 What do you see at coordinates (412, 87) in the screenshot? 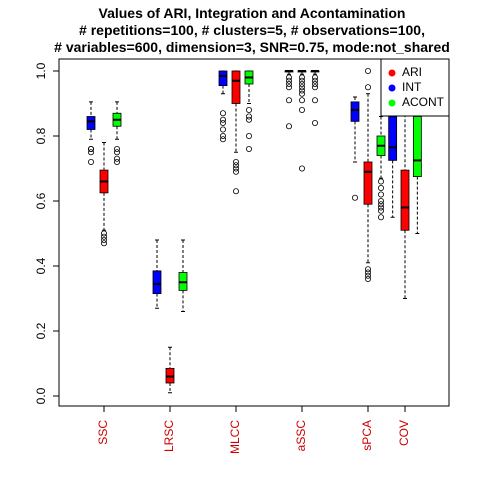
I see `legend-label-int: INT` at bounding box center [412, 87].